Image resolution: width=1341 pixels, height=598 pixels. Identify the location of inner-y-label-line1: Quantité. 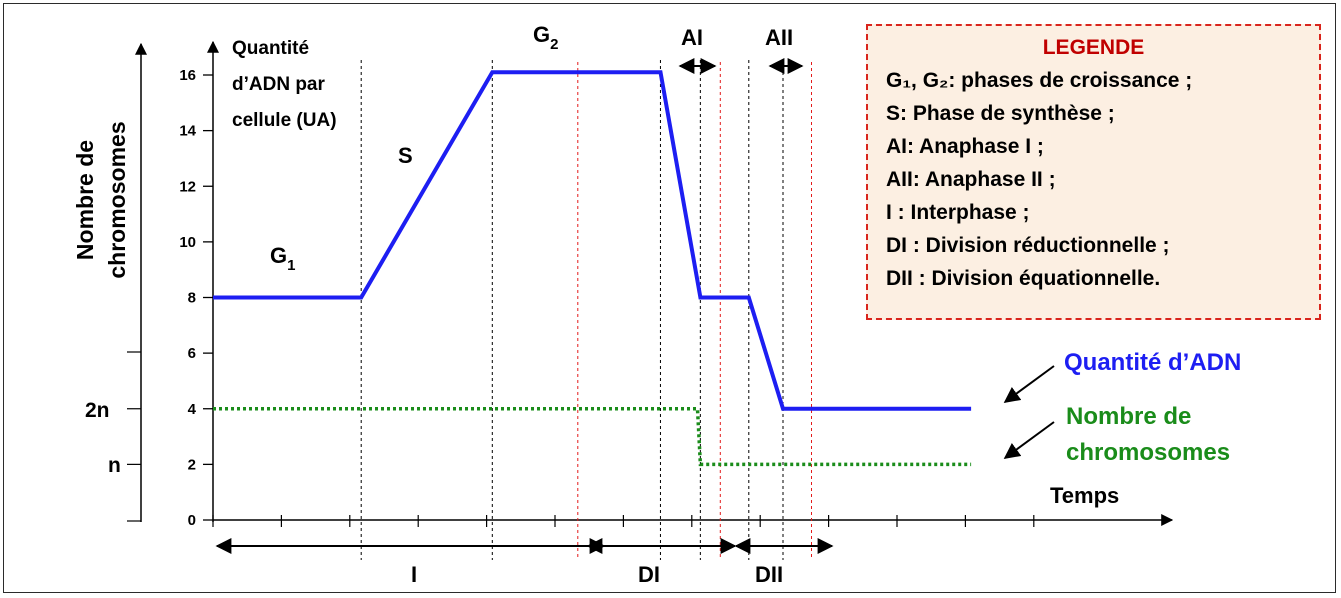
(270, 48).